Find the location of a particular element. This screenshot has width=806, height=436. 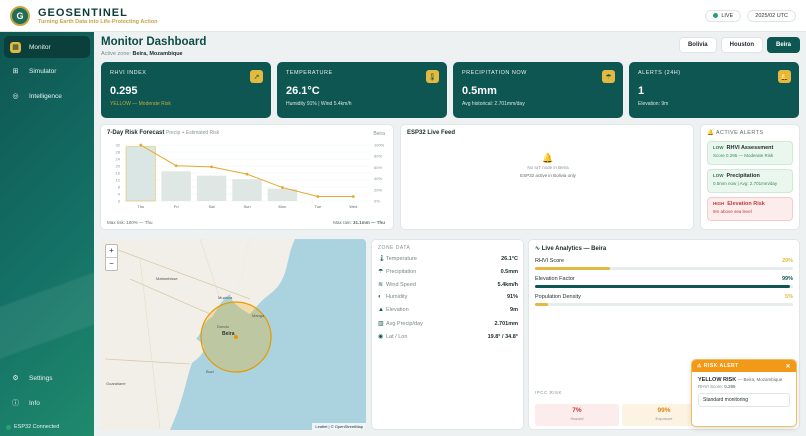

zoom-controls: + − is located at coordinates (111, 257).